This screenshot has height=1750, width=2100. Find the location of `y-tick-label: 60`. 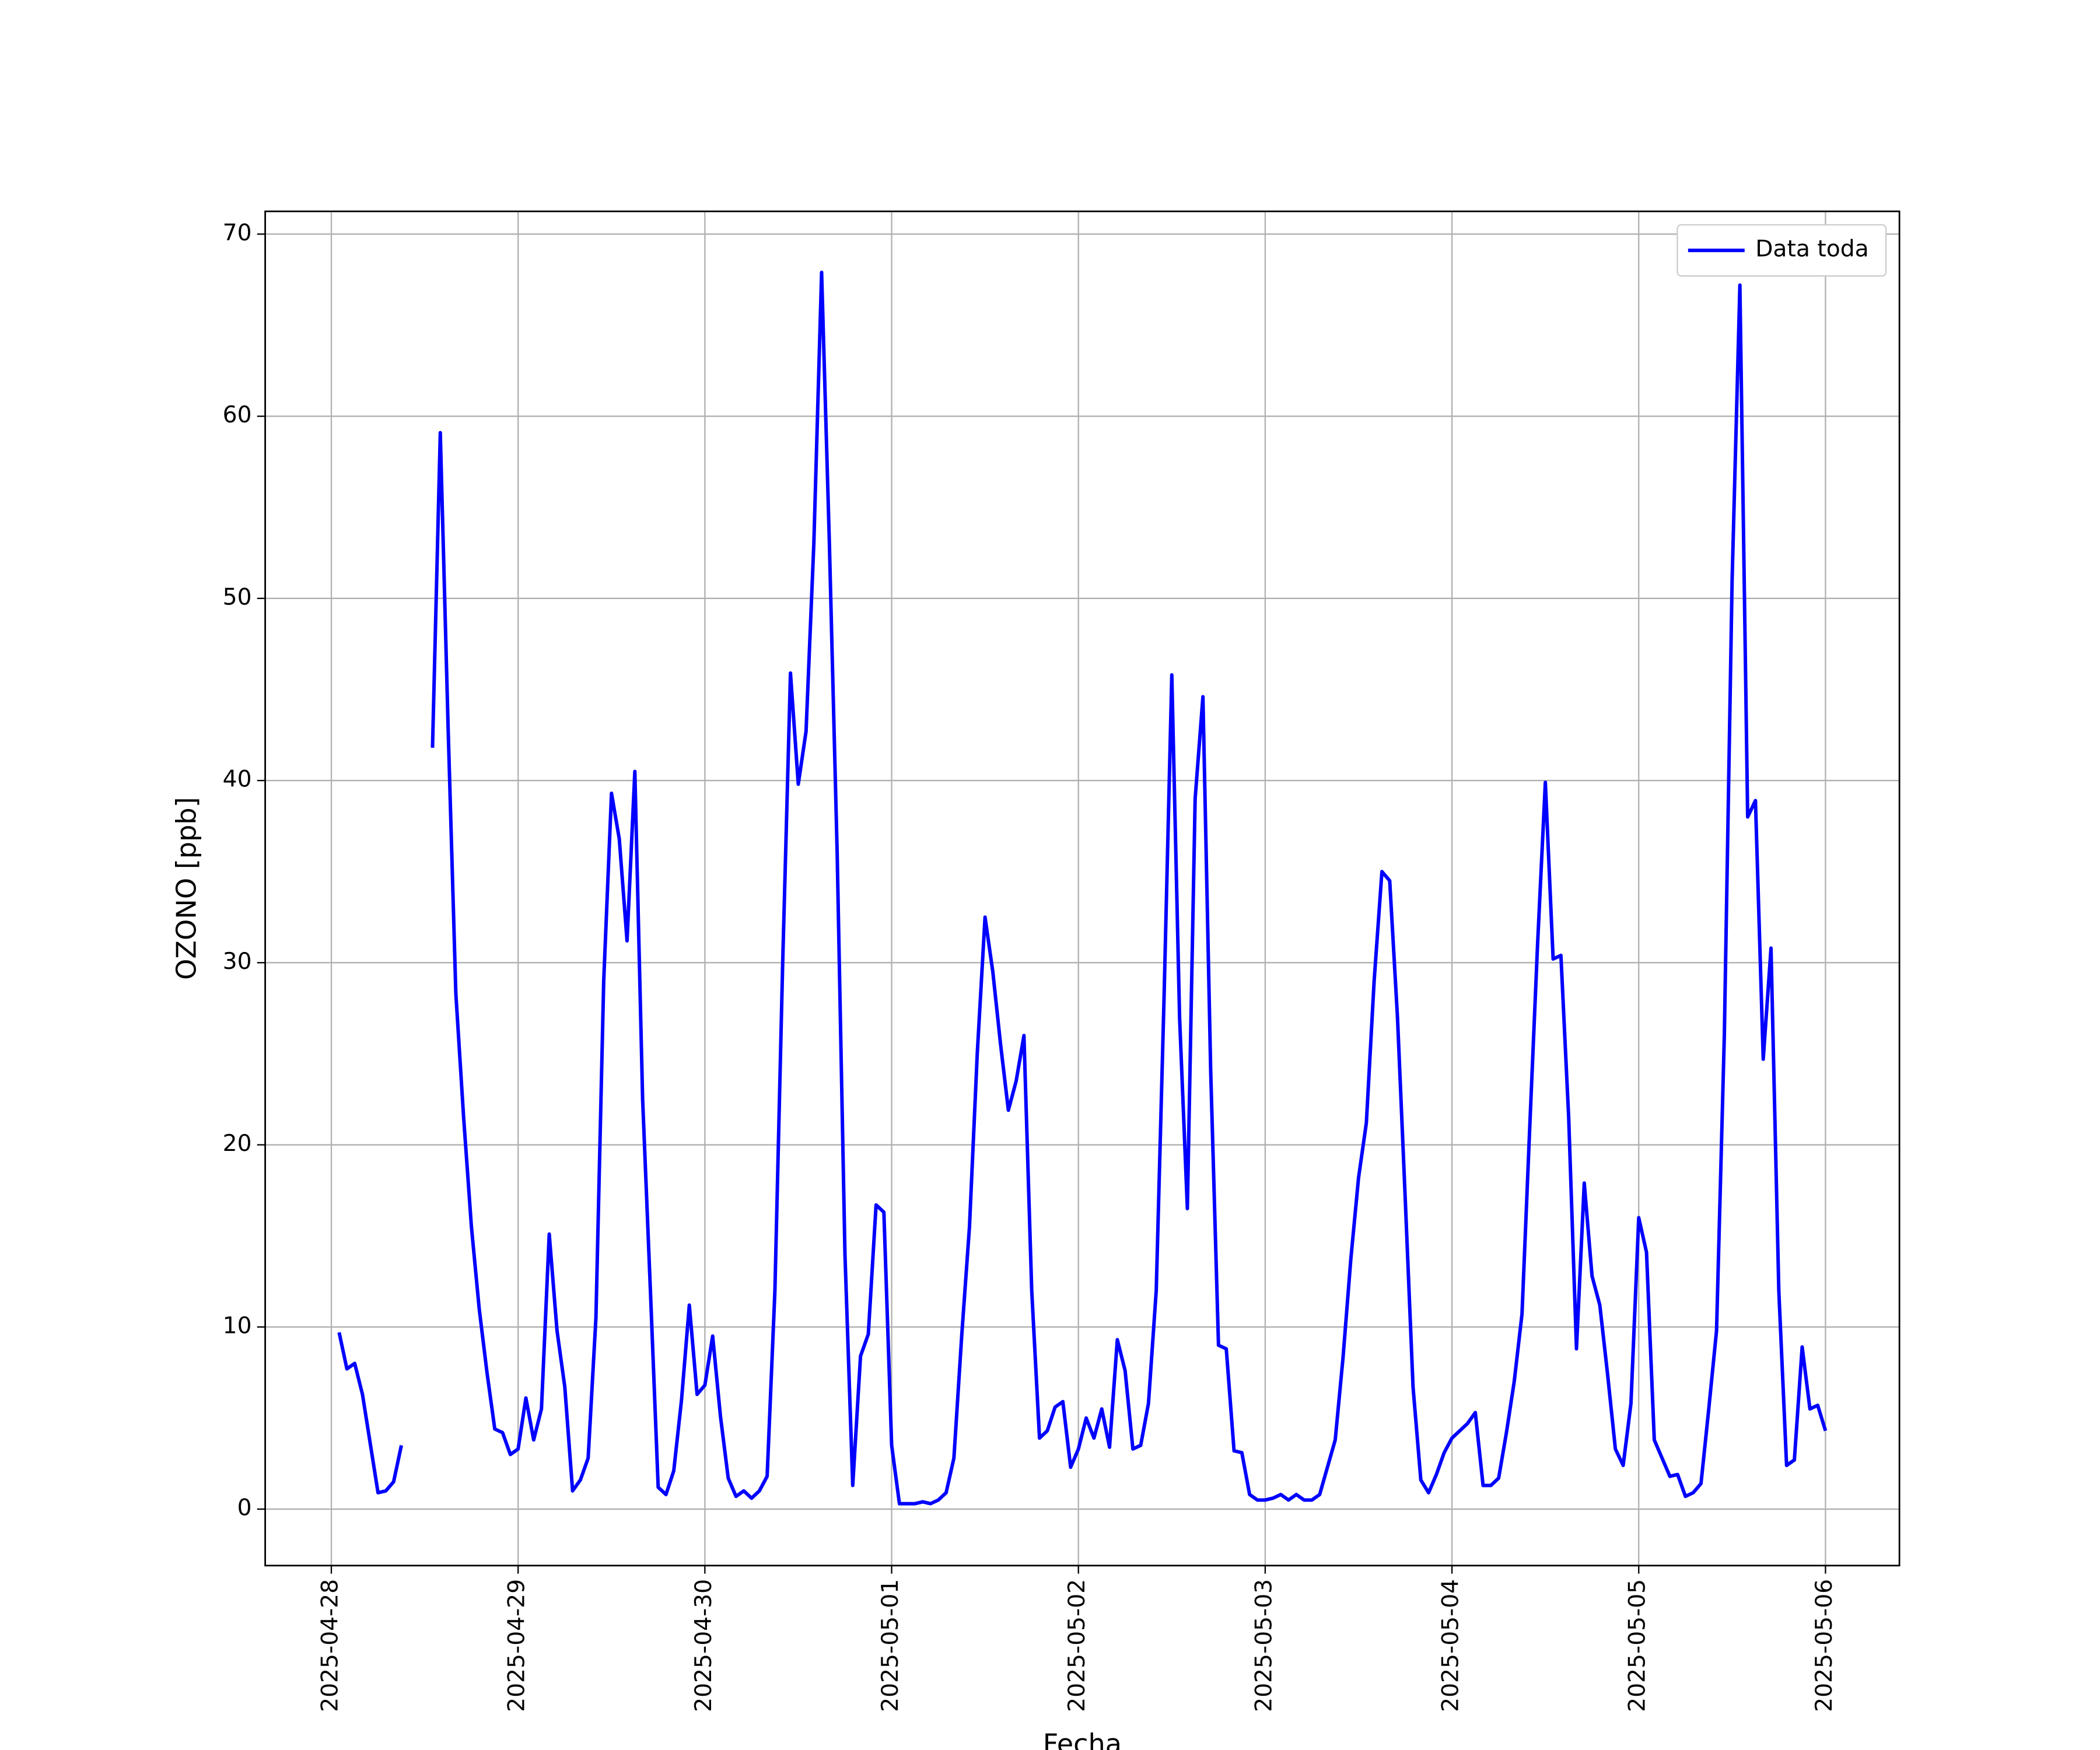

y-tick-label: 60 is located at coordinates (237, 415).